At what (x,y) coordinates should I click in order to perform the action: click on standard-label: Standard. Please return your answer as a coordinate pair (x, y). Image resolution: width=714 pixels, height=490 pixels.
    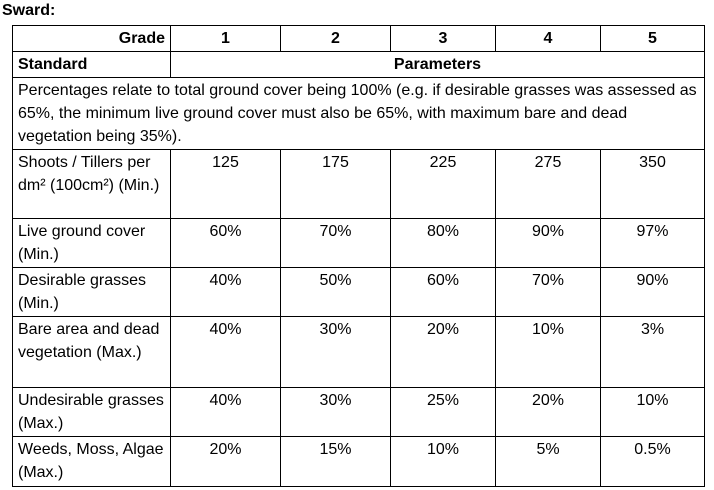
    Looking at the image, I should click on (91, 64).